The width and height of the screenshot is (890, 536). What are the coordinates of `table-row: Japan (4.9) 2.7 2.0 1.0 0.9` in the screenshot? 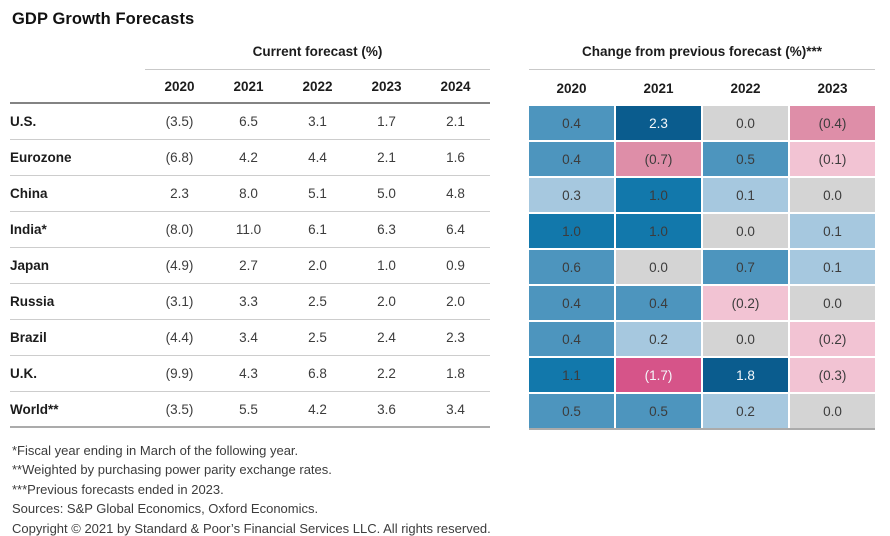 It's located at (250, 266).